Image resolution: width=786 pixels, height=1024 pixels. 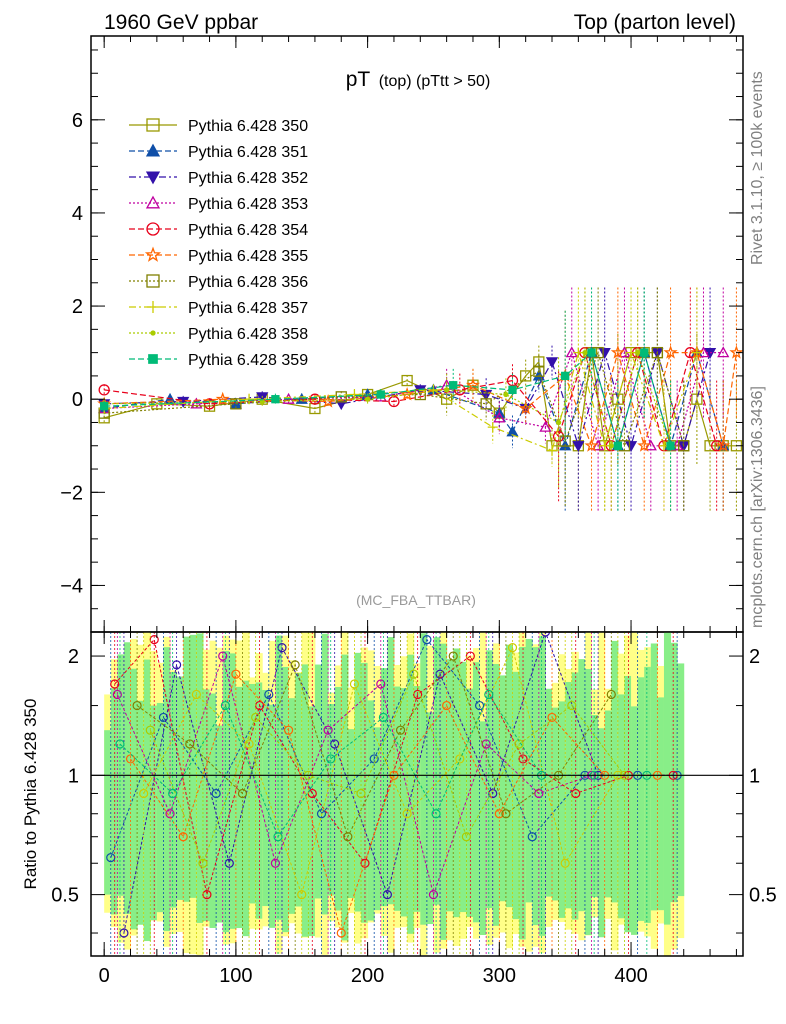 I want to click on legend-entry: Pythia 6.428 355, so click(x=218, y=255).